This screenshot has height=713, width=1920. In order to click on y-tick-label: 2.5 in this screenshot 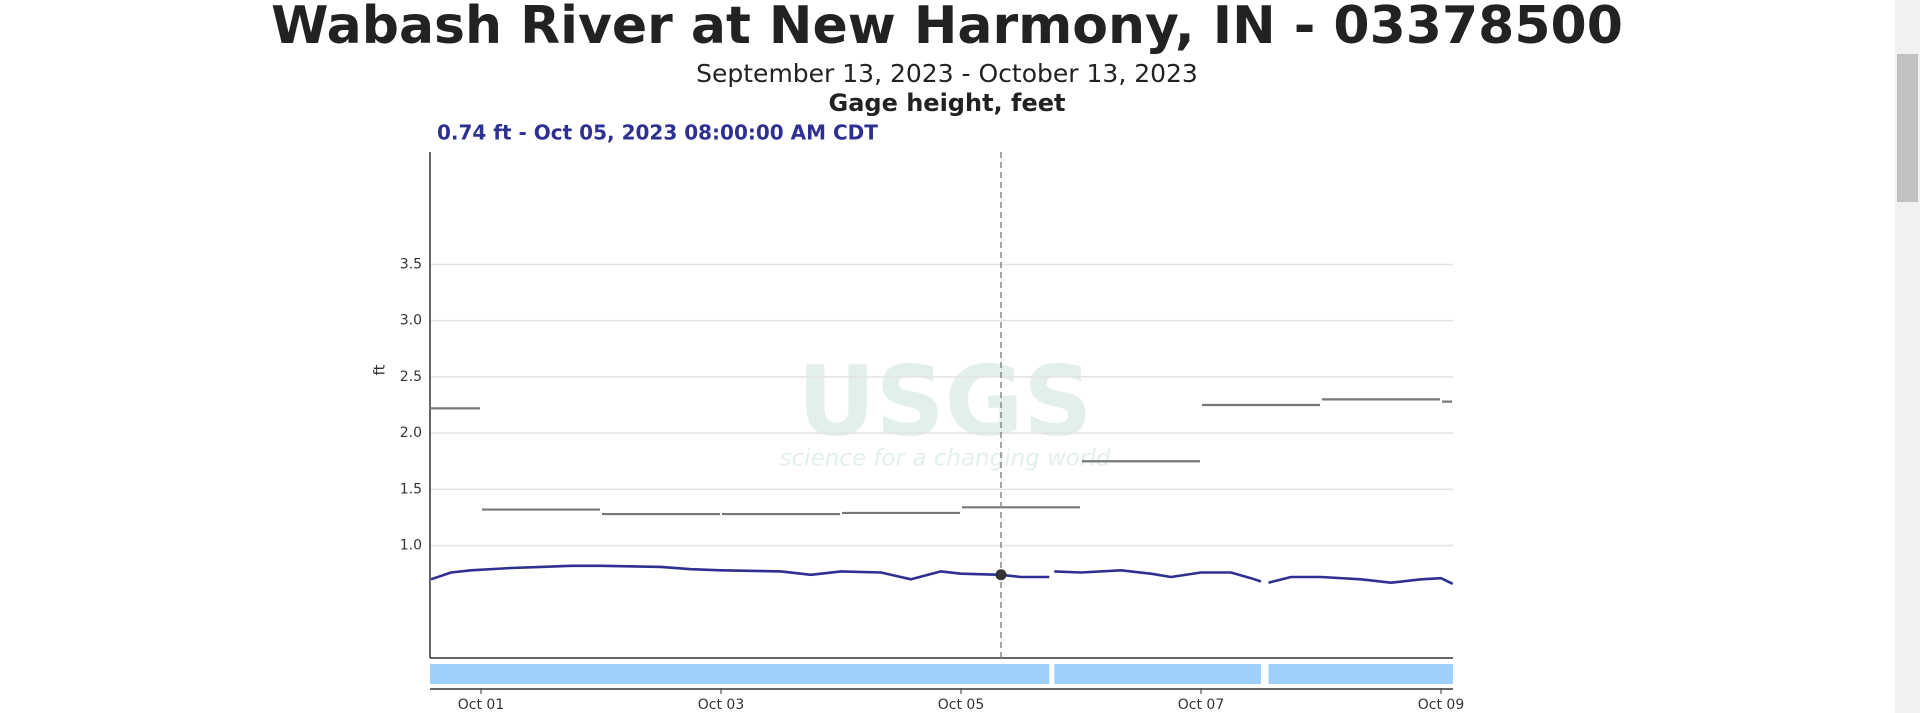, I will do `click(411, 377)`.